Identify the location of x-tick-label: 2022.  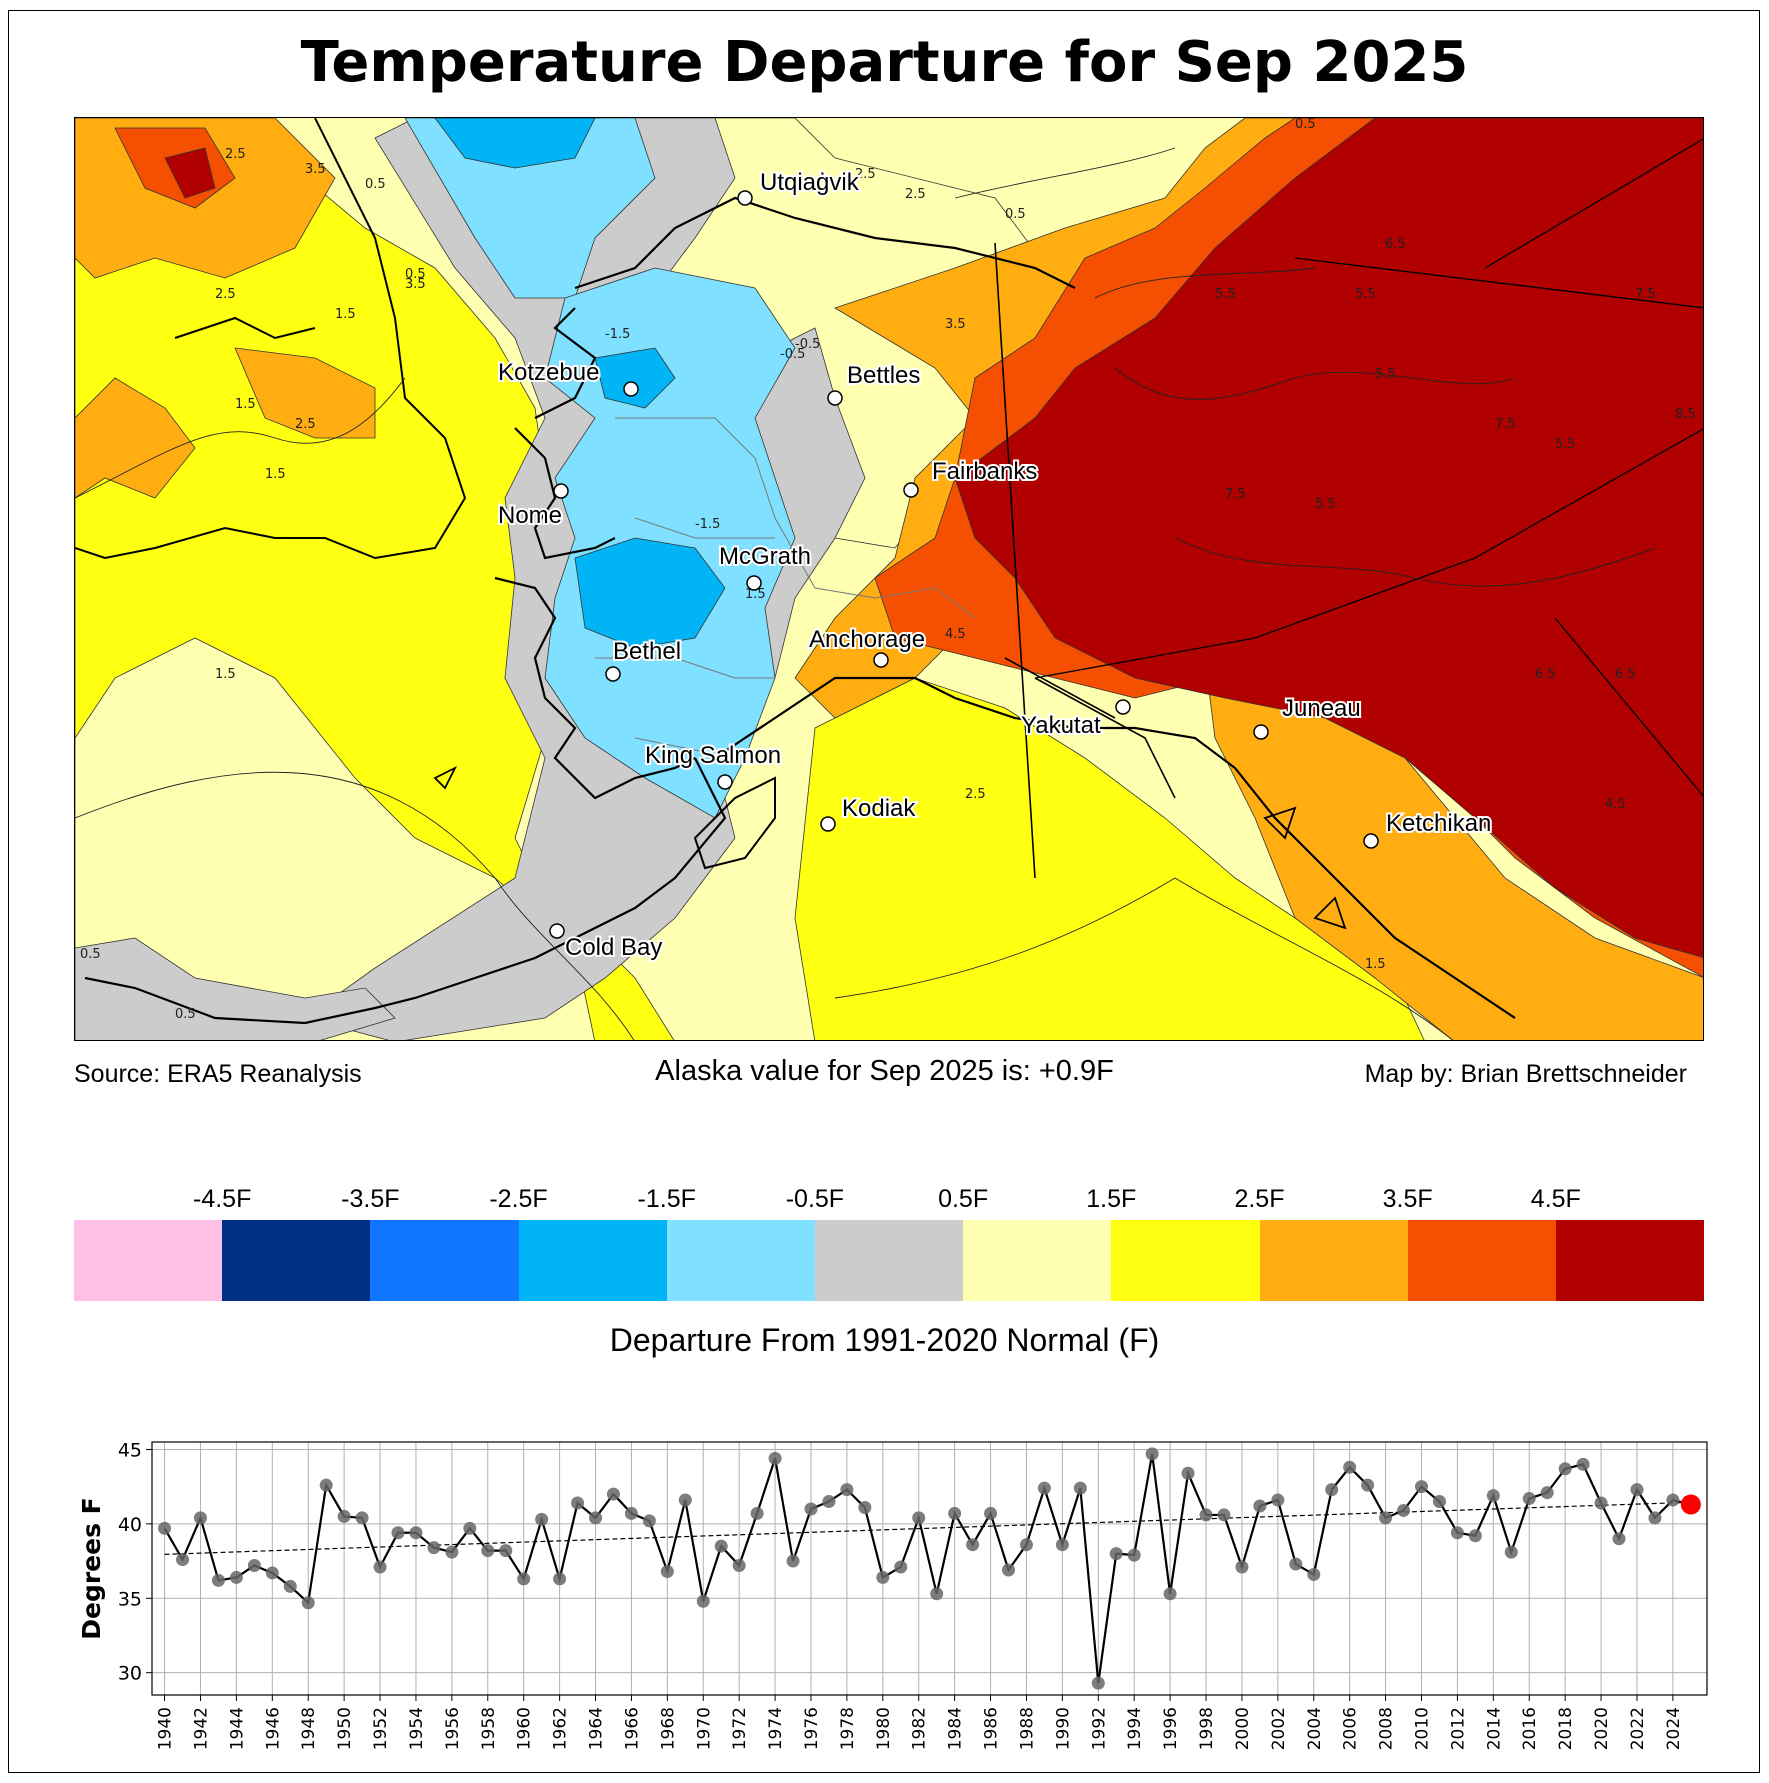
(1638, 1728).